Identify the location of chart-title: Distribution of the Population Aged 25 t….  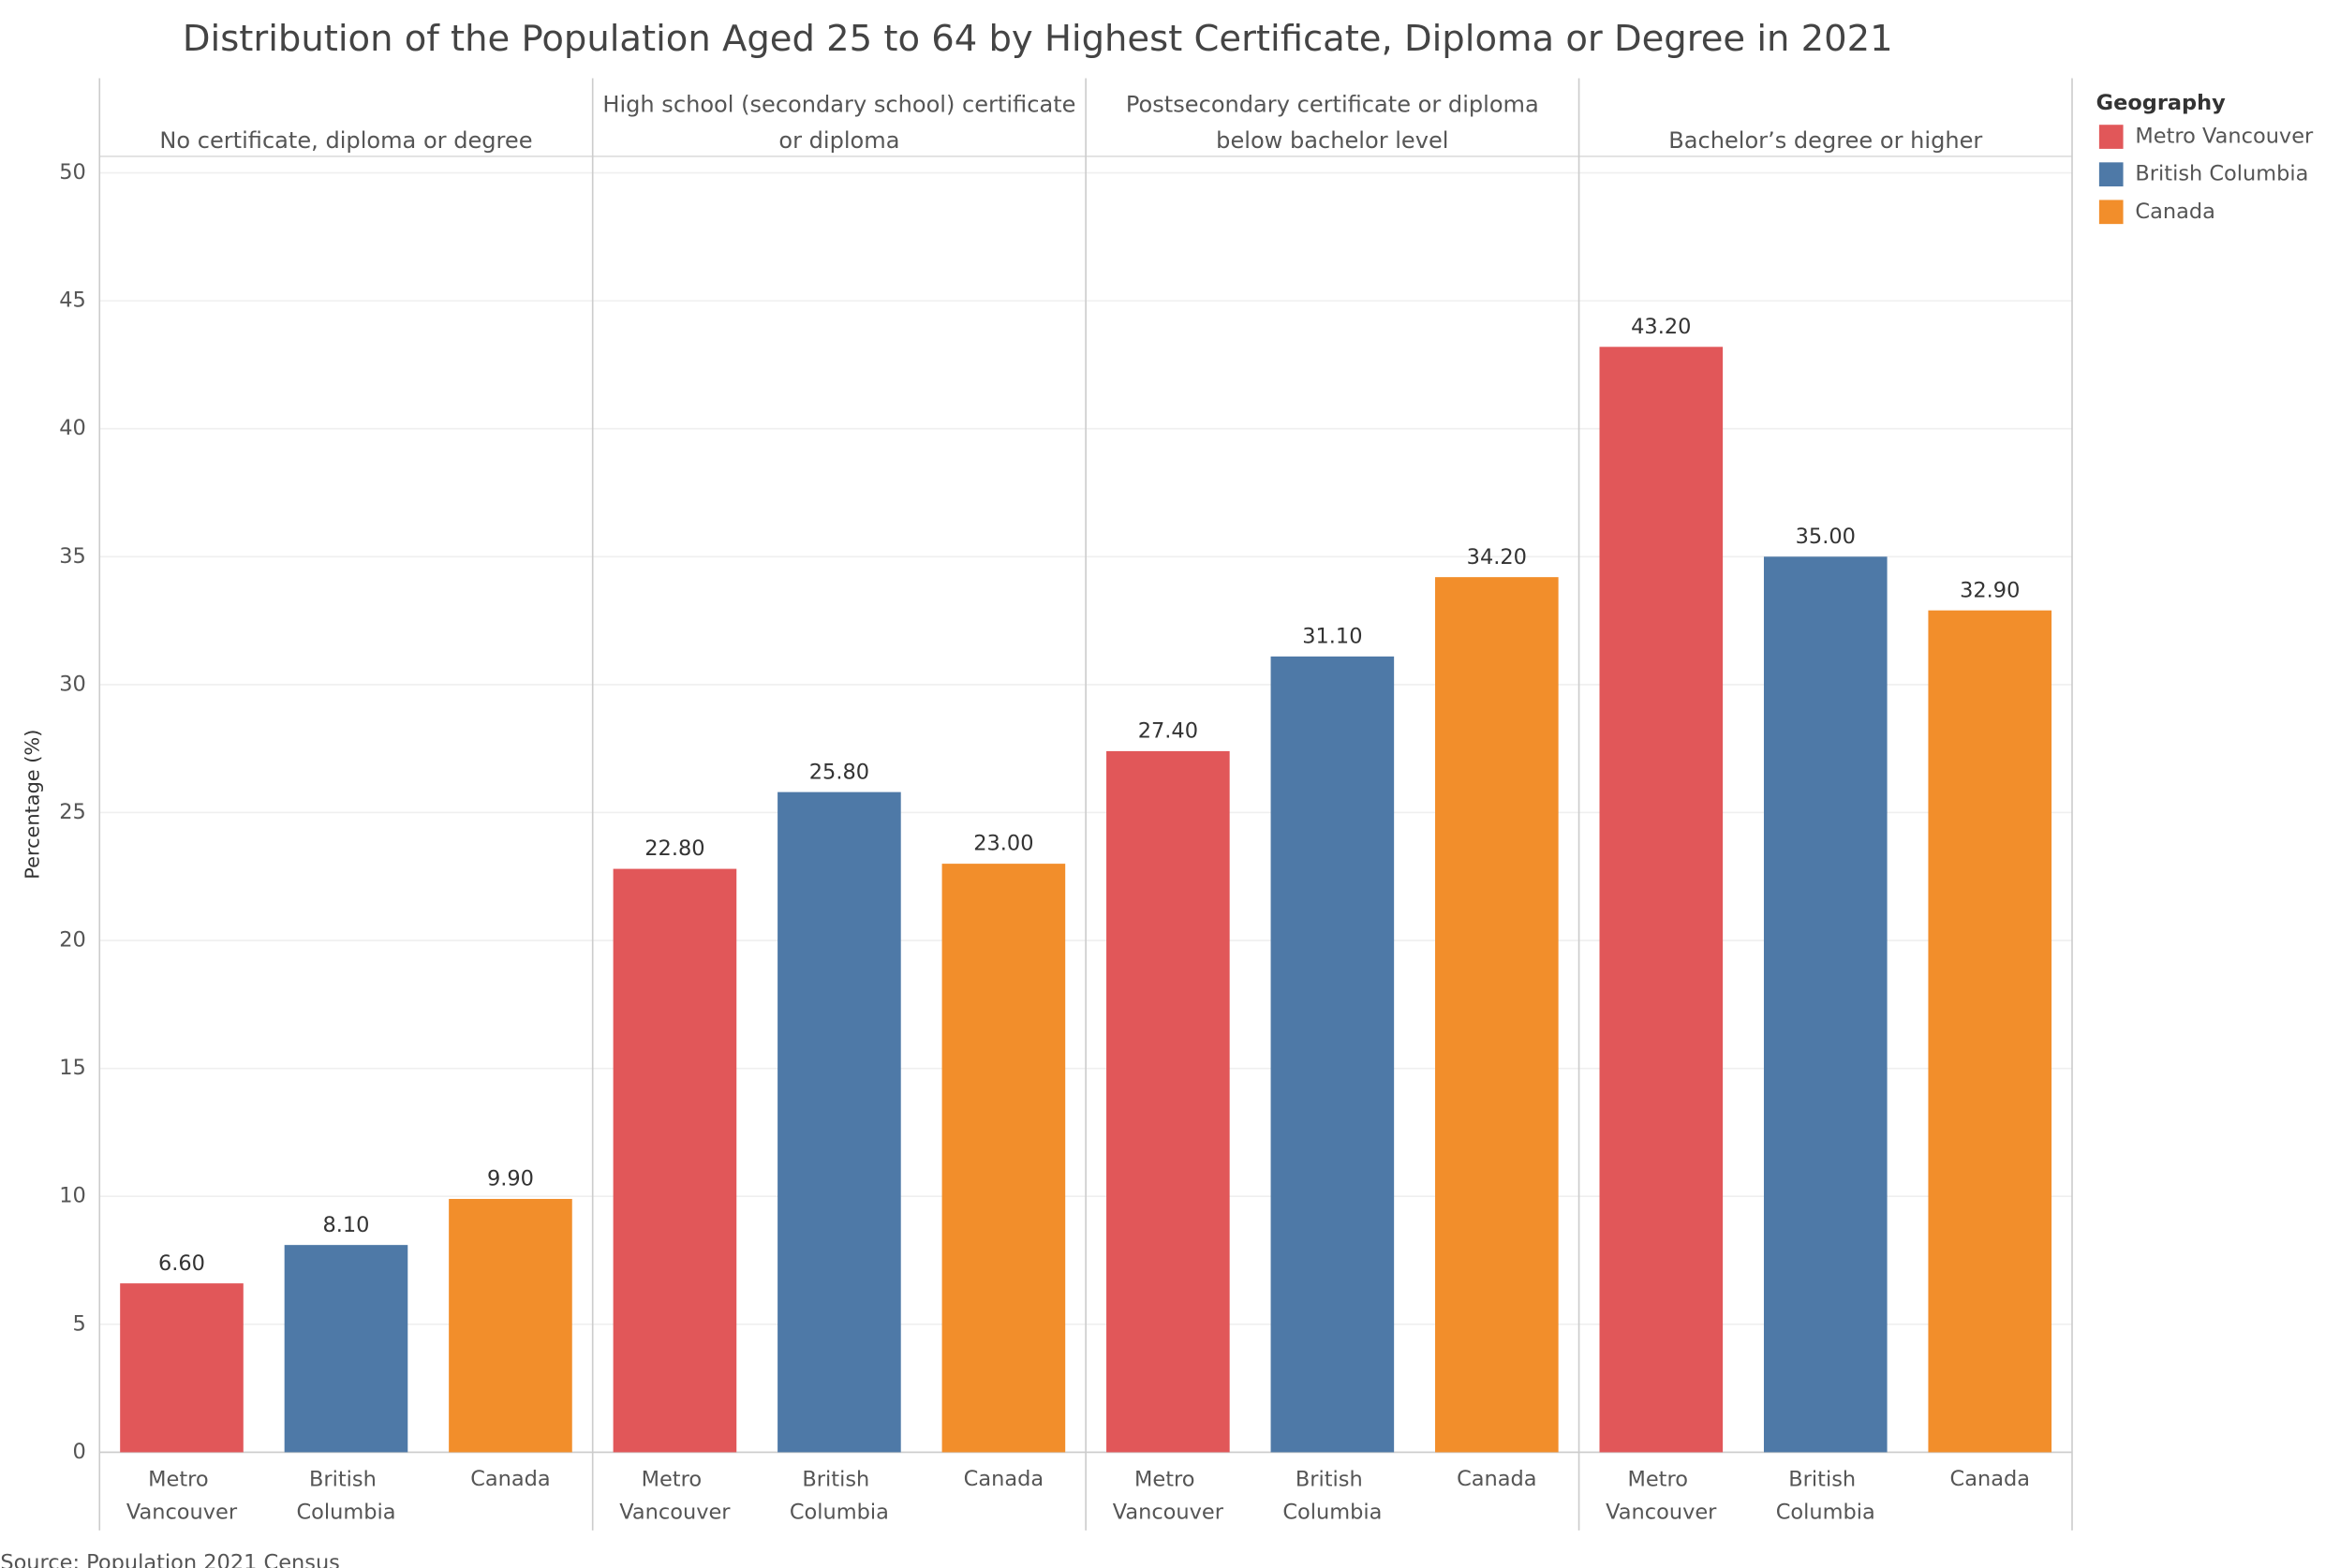
(1038, 39).